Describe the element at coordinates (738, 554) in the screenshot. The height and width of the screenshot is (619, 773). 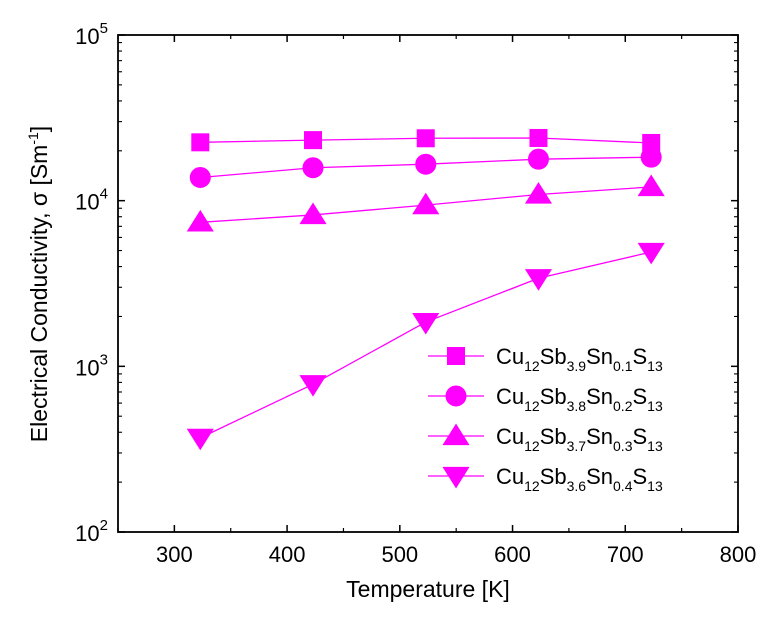
I see `x-tick-label: 800` at that location.